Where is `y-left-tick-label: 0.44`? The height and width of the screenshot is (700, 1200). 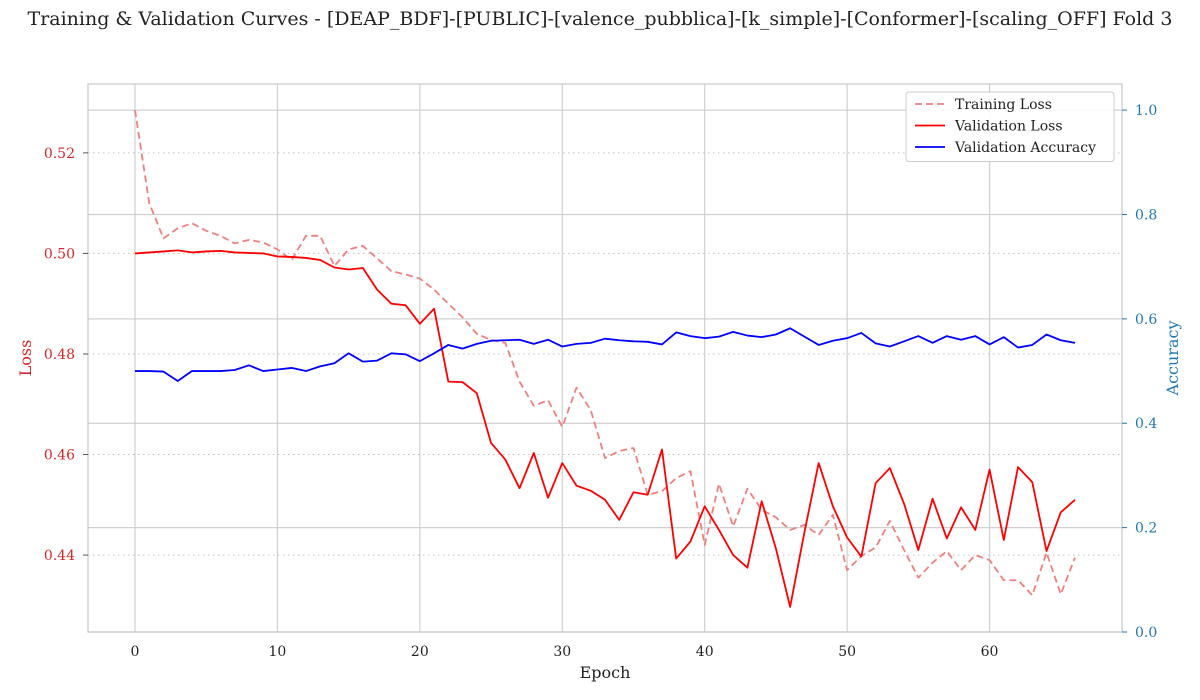
y-left-tick-label: 0.44 is located at coordinates (59, 556).